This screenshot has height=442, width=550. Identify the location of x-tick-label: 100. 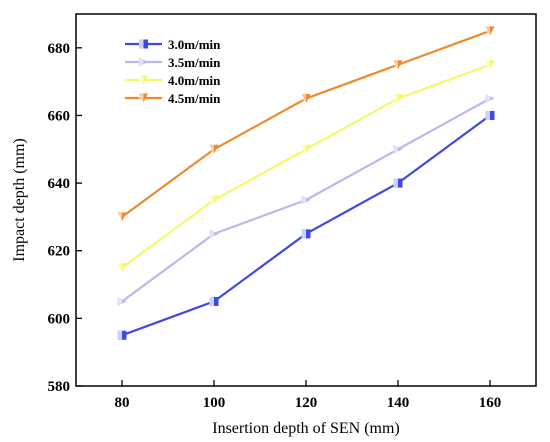
(214, 403).